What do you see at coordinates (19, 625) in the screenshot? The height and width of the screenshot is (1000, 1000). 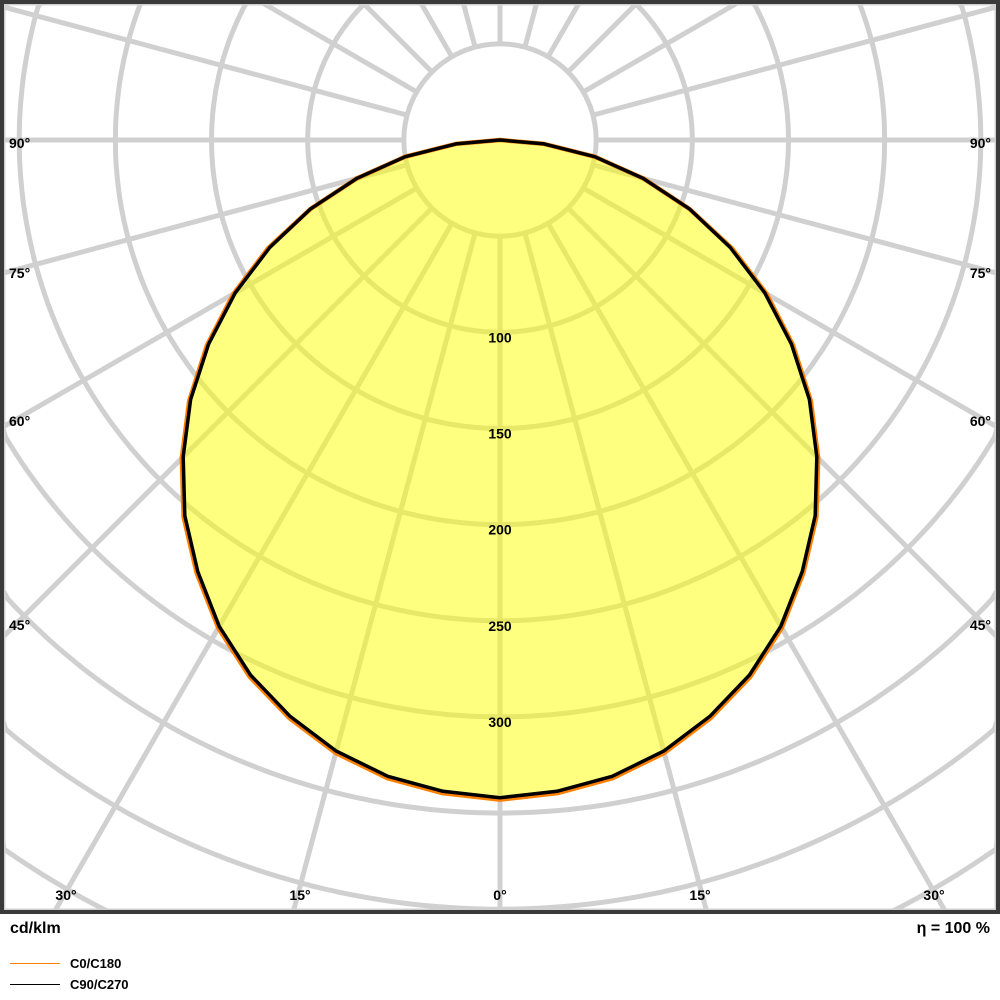 I see `angle-label-left: 45°` at bounding box center [19, 625].